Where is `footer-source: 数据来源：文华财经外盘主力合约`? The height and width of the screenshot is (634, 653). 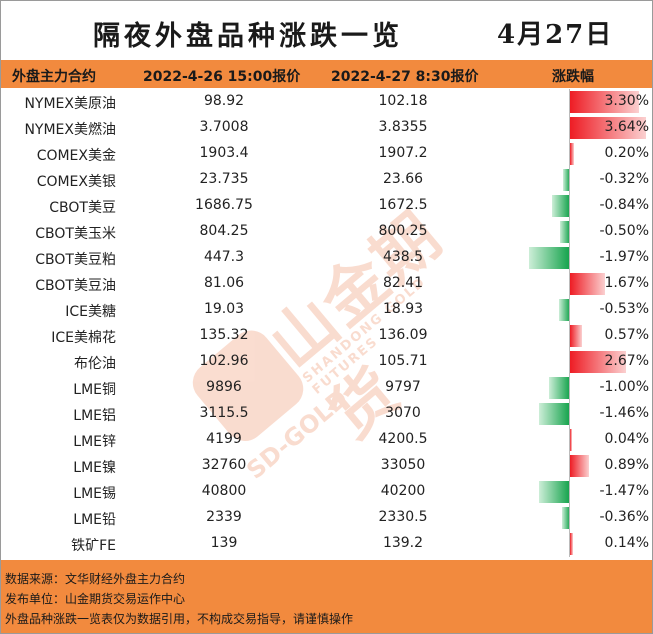 footer-source: 数据来源：文华财经外盘主力合约 is located at coordinates (95, 579).